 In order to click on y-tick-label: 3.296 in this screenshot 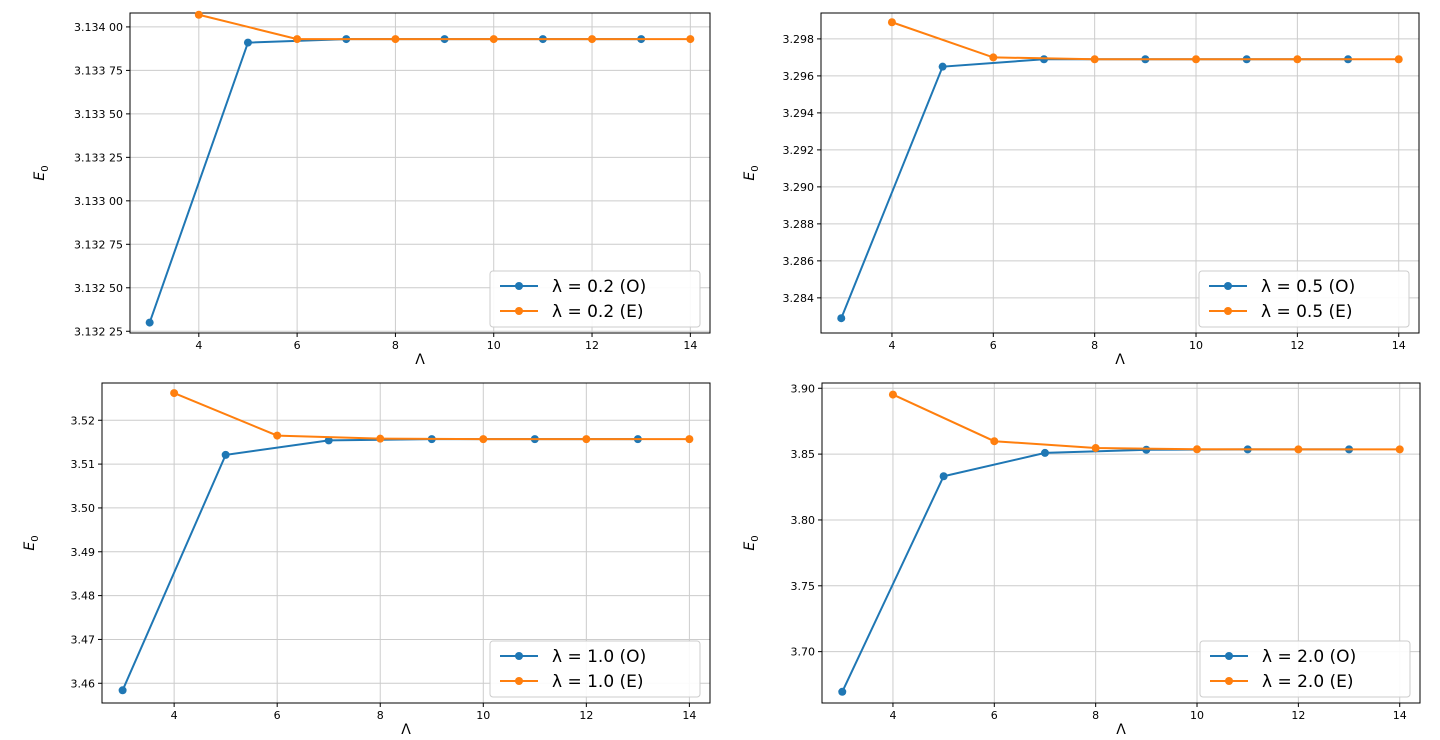, I will do `click(799, 76)`.